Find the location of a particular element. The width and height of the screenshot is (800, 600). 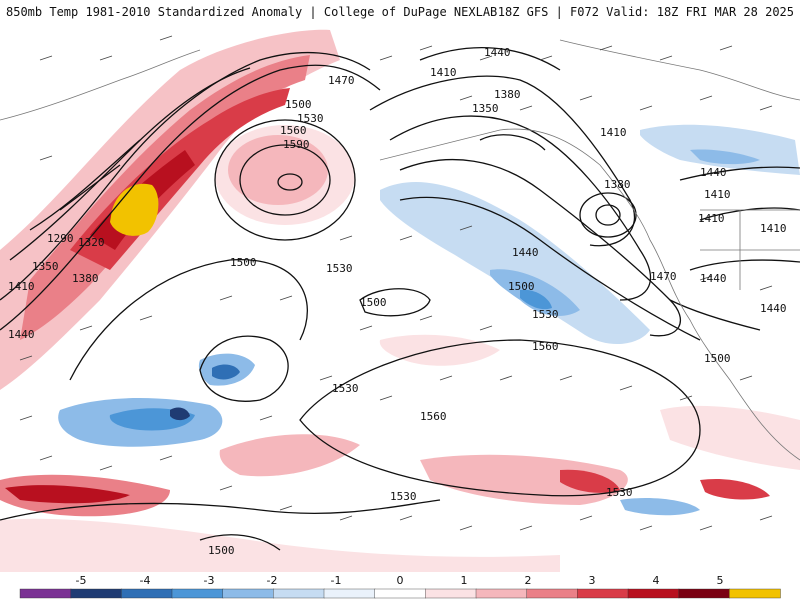

colorbar-tick: 4 is located at coordinates (656, 580).